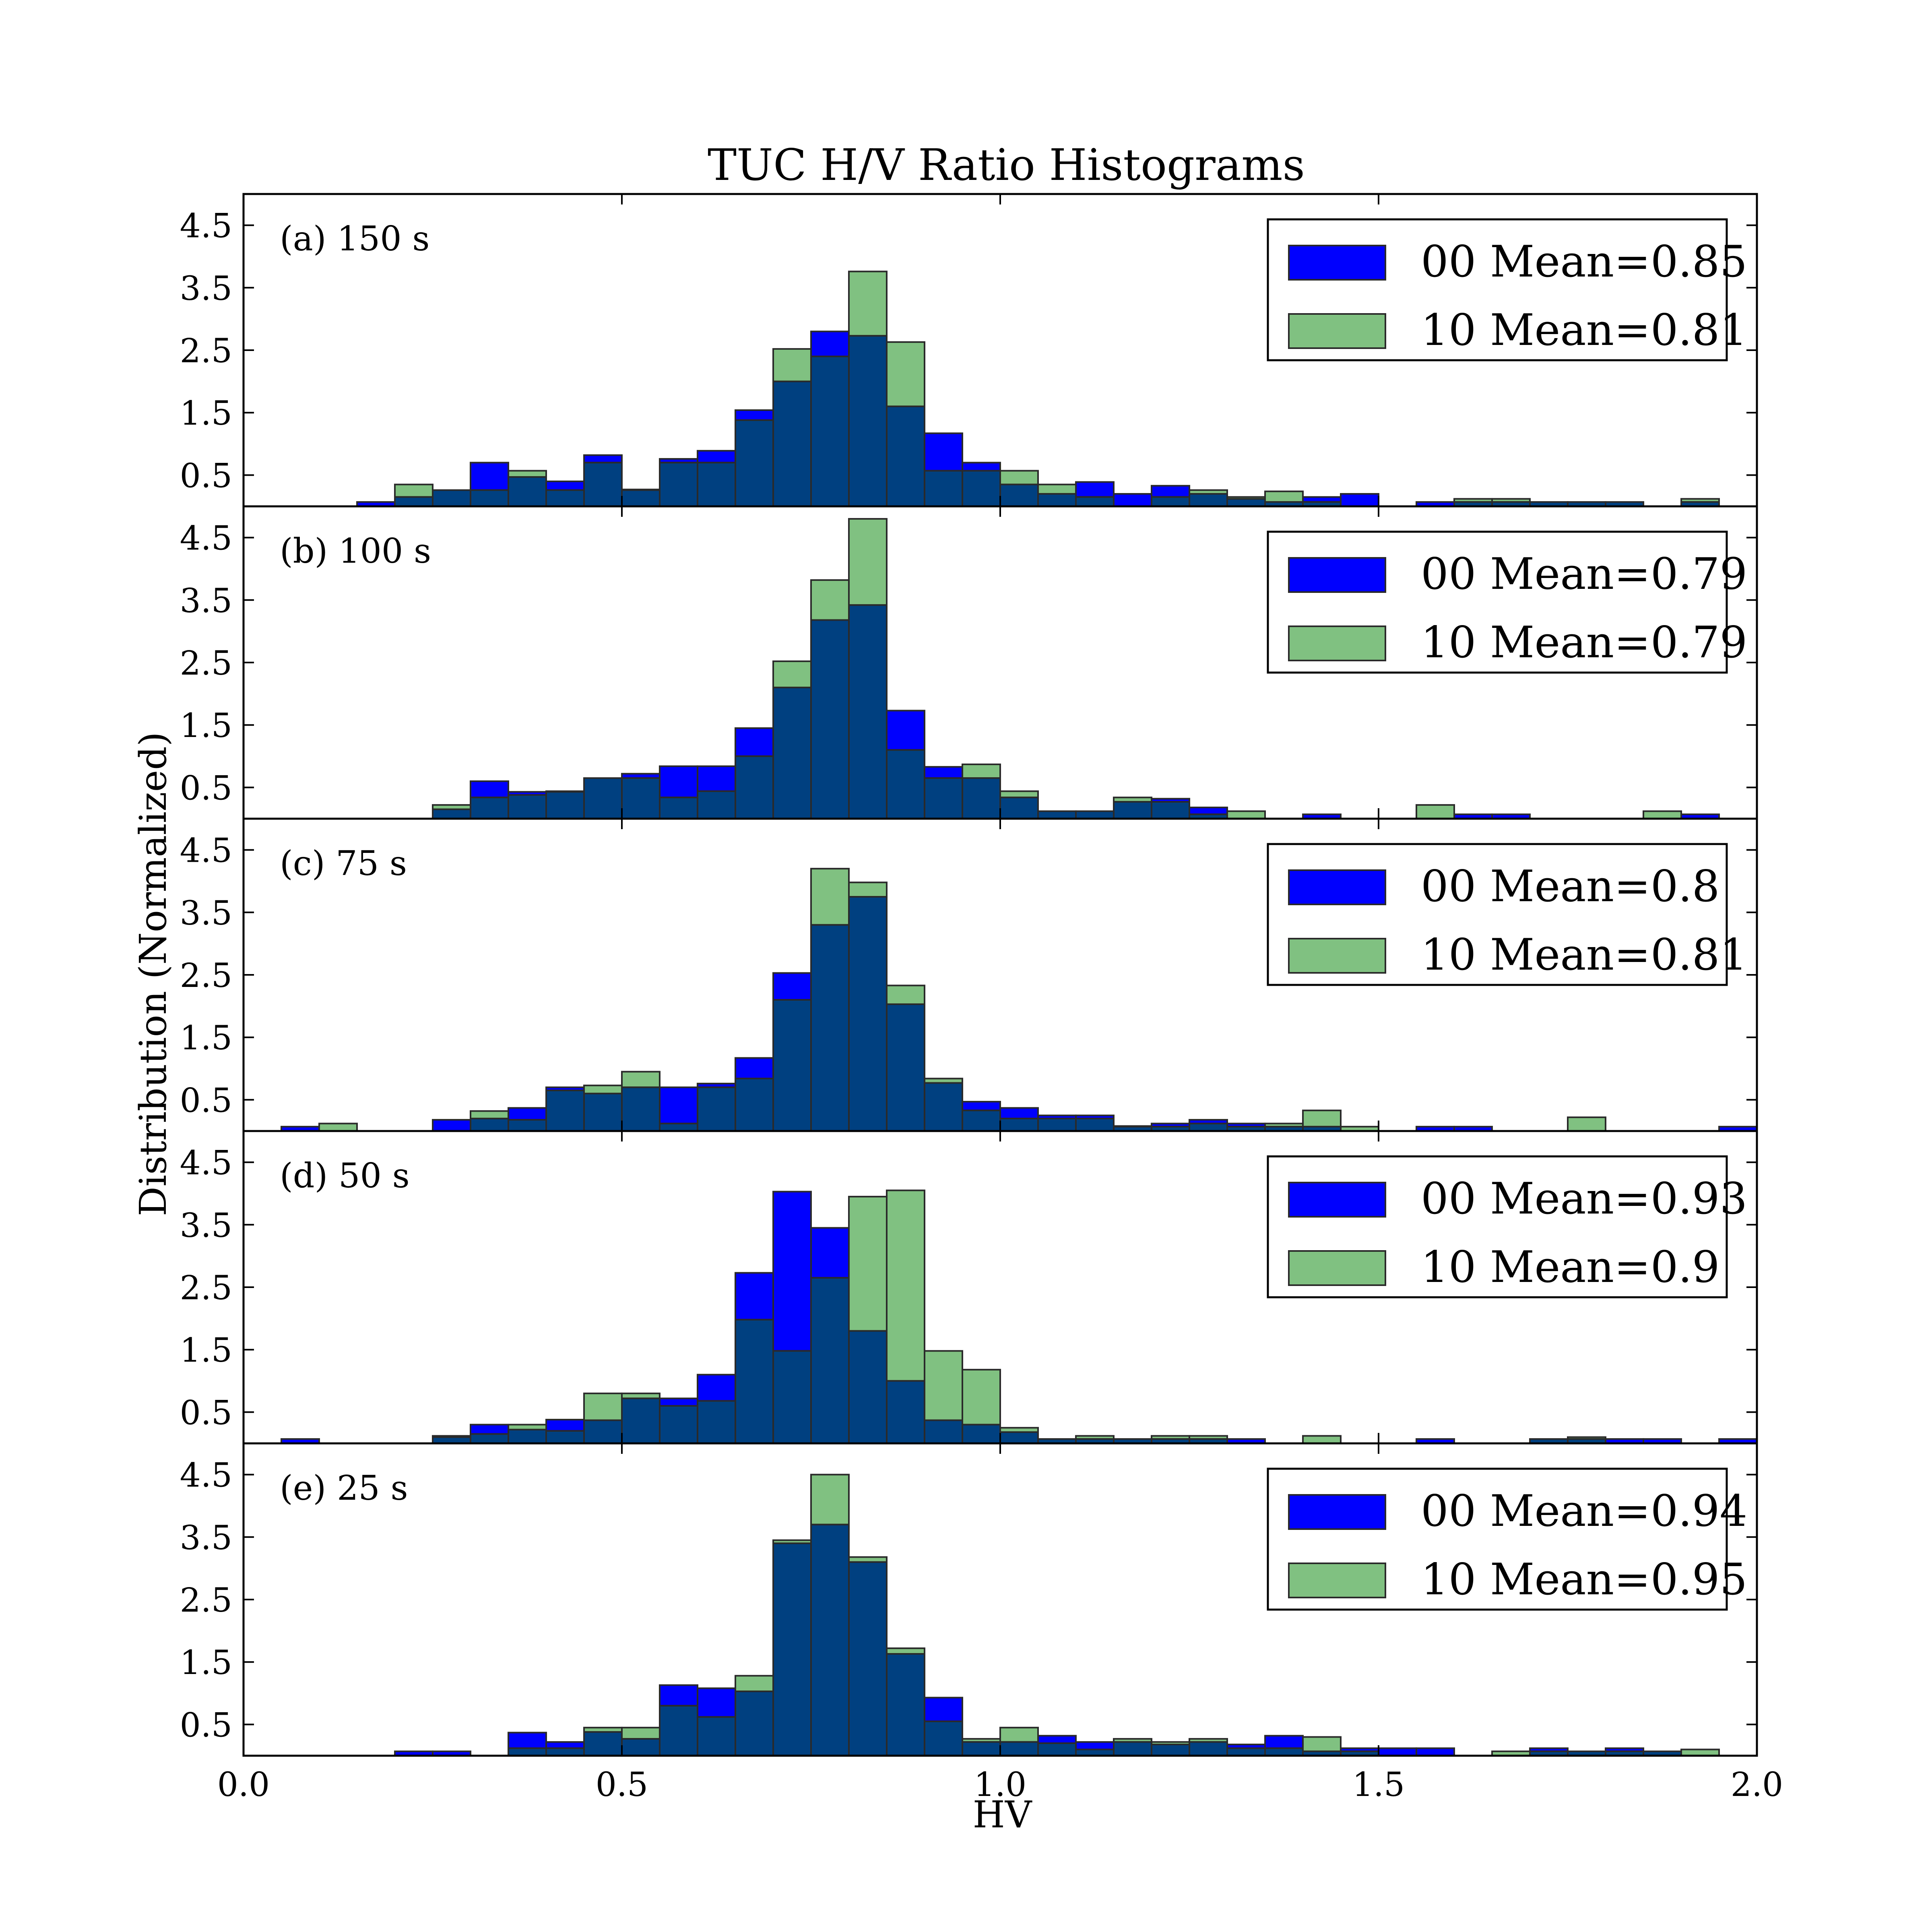  I want to click on x-tick-label: 1.0, so click(1000, 1785).